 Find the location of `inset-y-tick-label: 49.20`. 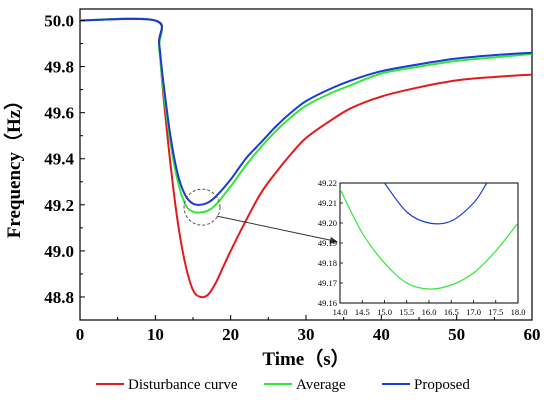

inset-y-tick-label: 49.20 is located at coordinates (327, 223).